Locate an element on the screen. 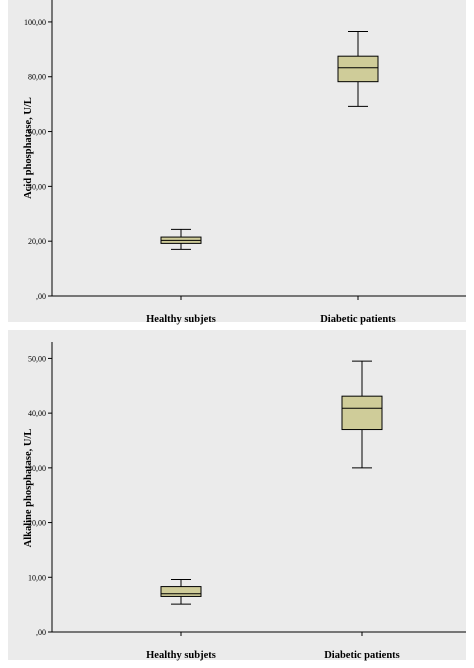  y-axis-title: Alkaline phosphatase, U/L is located at coordinates (28, 488).